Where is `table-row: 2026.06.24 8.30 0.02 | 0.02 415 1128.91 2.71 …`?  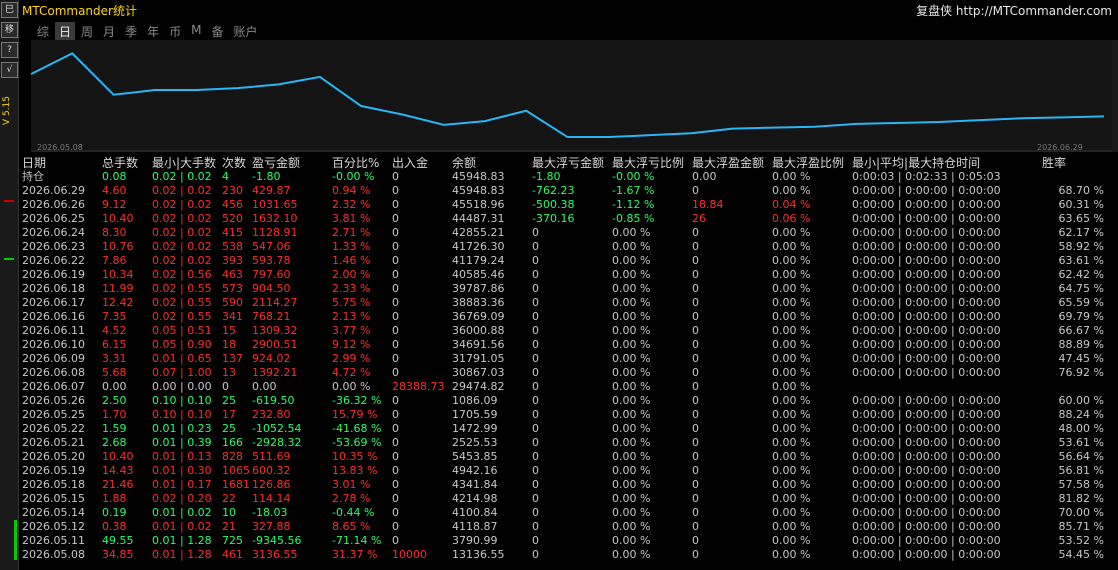
table-row: 2026.06.24 8.30 0.02 | 0.02 415 1128.91 2.71 … is located at coordinates (567, 233).